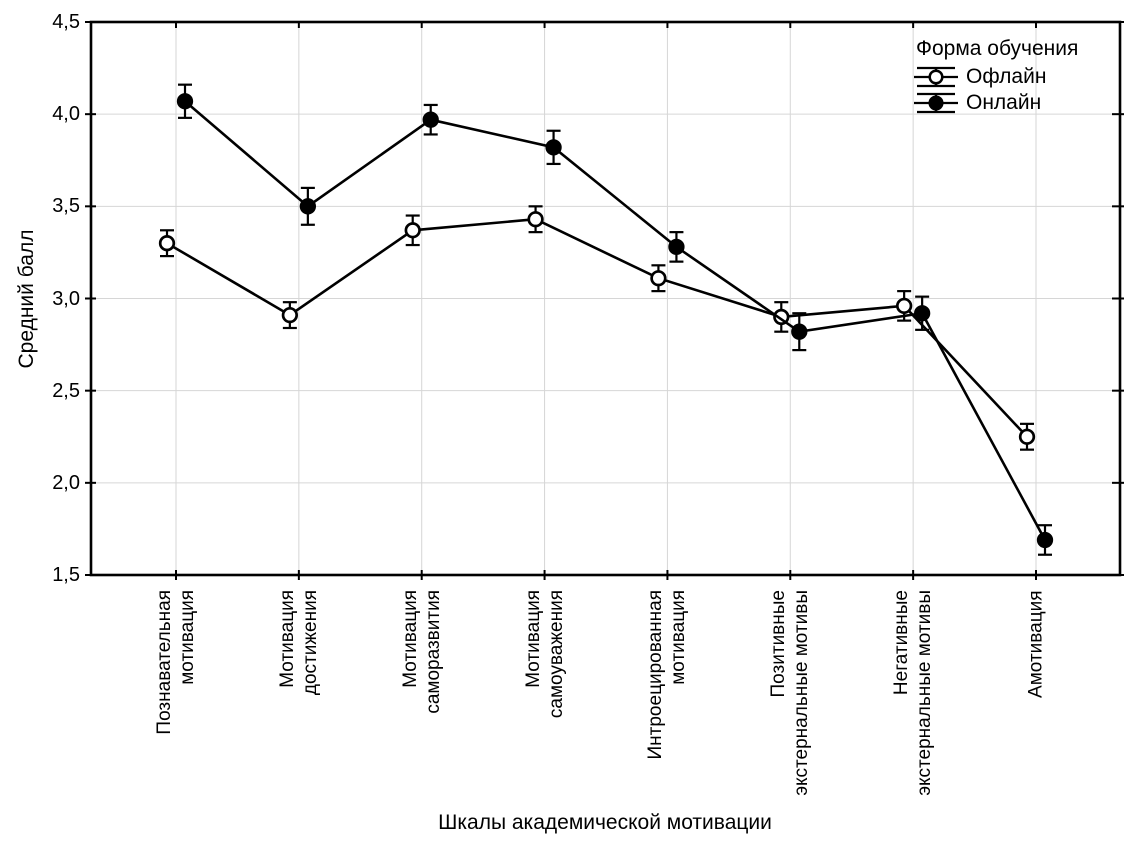  Describe the element at coordinates (66, 22) in the screenshot. I see `y-tick-label: 4,5` at that location.